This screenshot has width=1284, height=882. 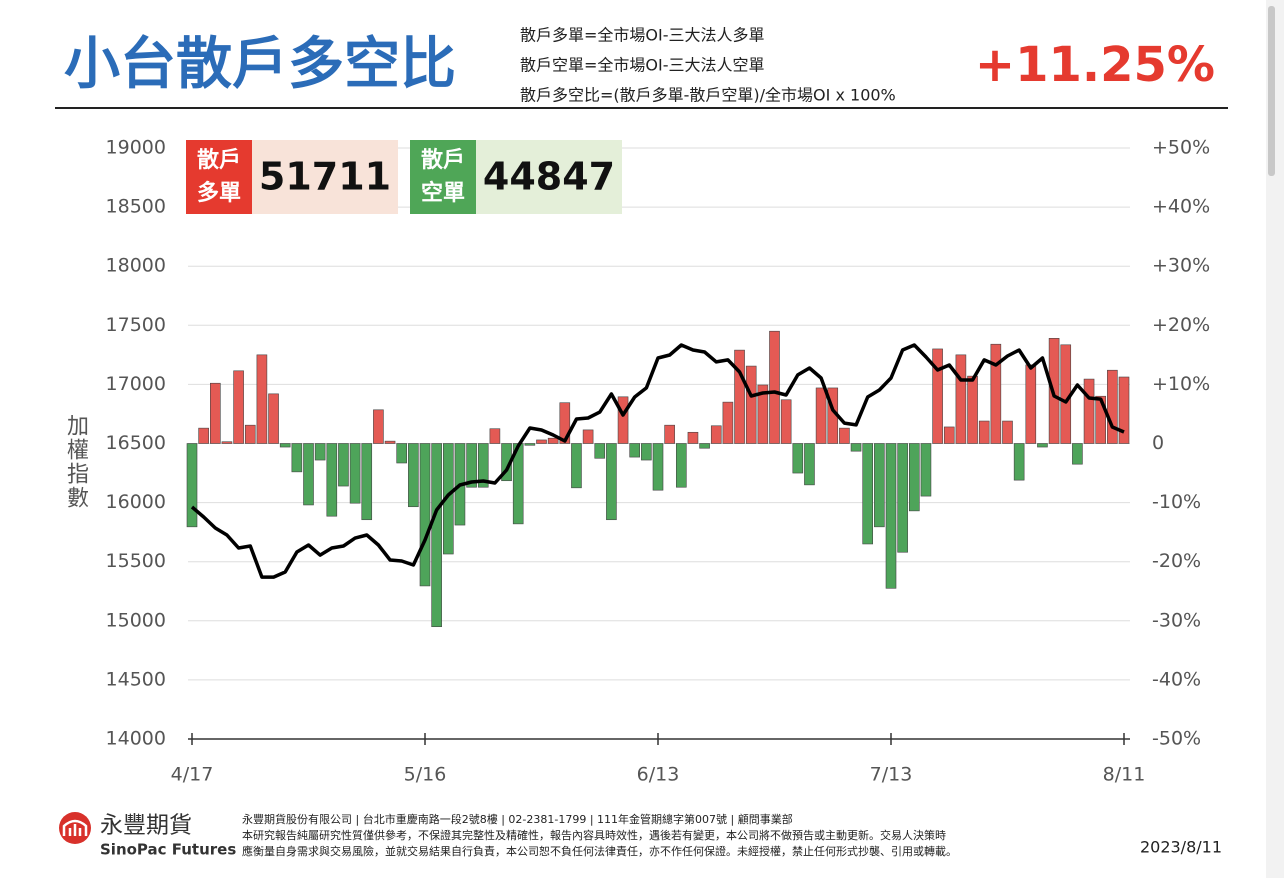 I want to click on formula: 散戶多單=全市場OI-三大法人多單, so click(x=642, y=35).